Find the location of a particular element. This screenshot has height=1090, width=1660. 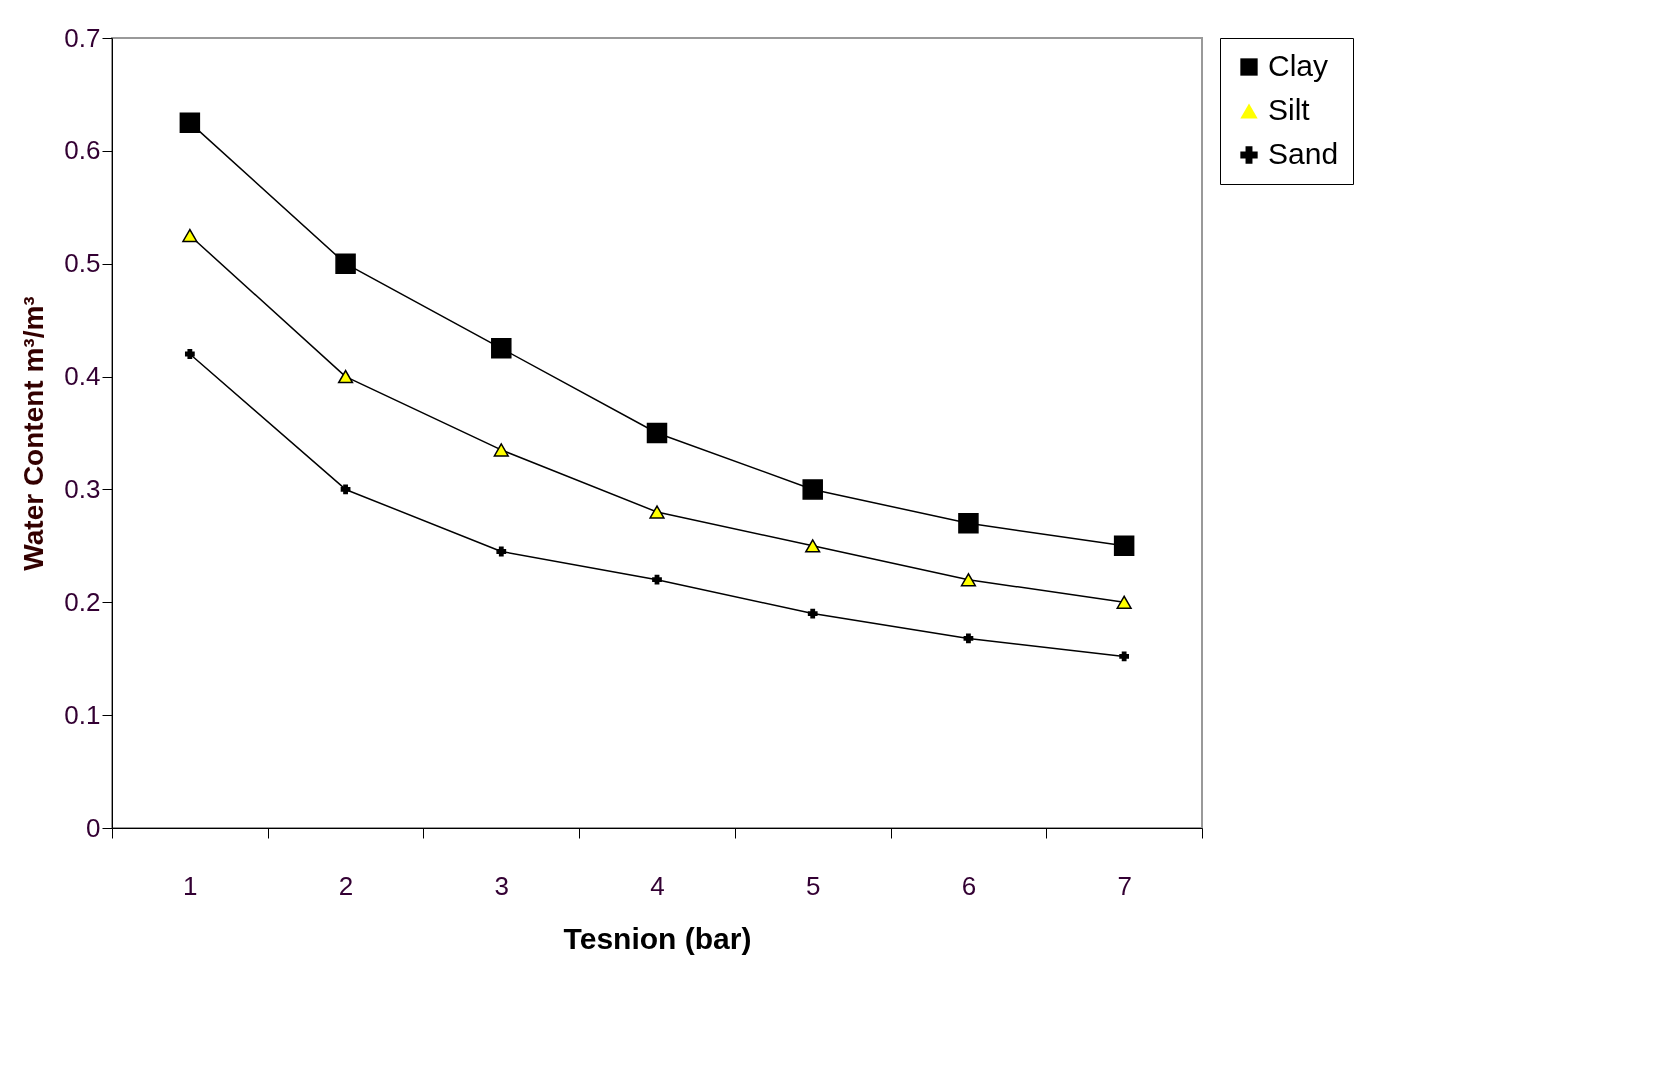

x-tick-label: 4 is located at coordinates (657, 885).